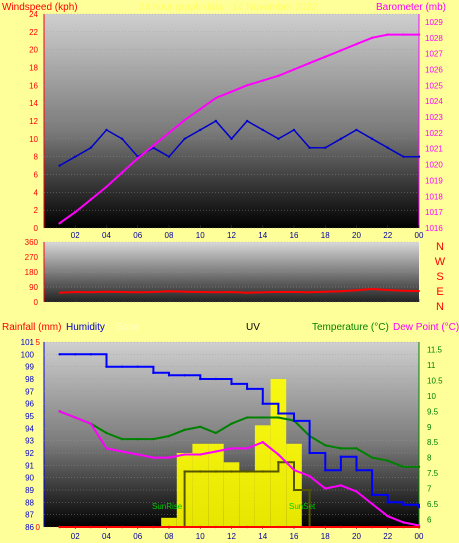 The width and height of the screenshot is (459, 543). Describe the element at coordinates (231, 235) in the screenshot. I see `wind-x-tick-label: 12` at that location.